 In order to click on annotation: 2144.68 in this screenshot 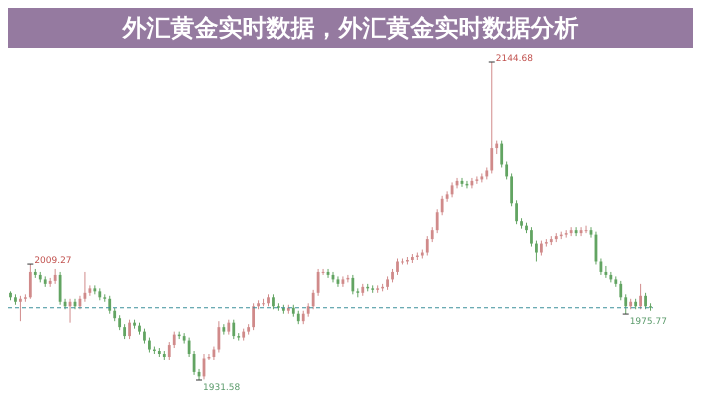, I will do `click(515, 59)`.